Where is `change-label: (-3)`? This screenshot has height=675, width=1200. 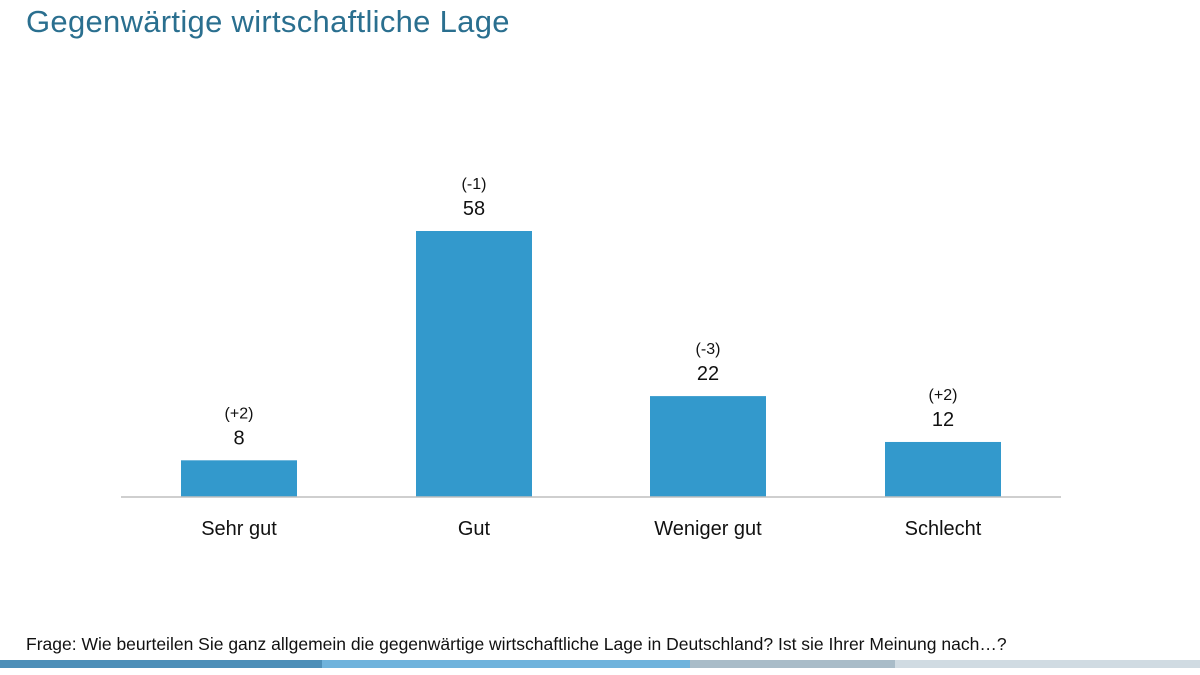 change-label: (-3) is located at coordinates (708, 349).